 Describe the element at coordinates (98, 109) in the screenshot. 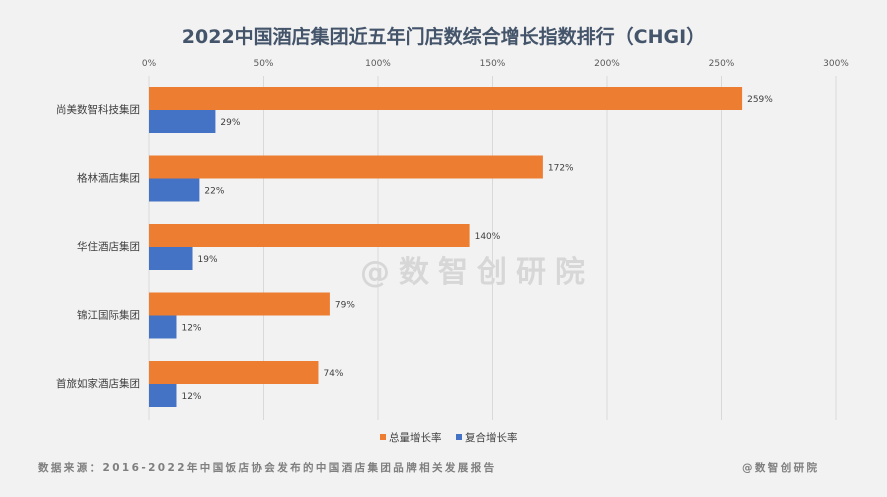

I see `category-label: 尚美数智科技集团` at that location.